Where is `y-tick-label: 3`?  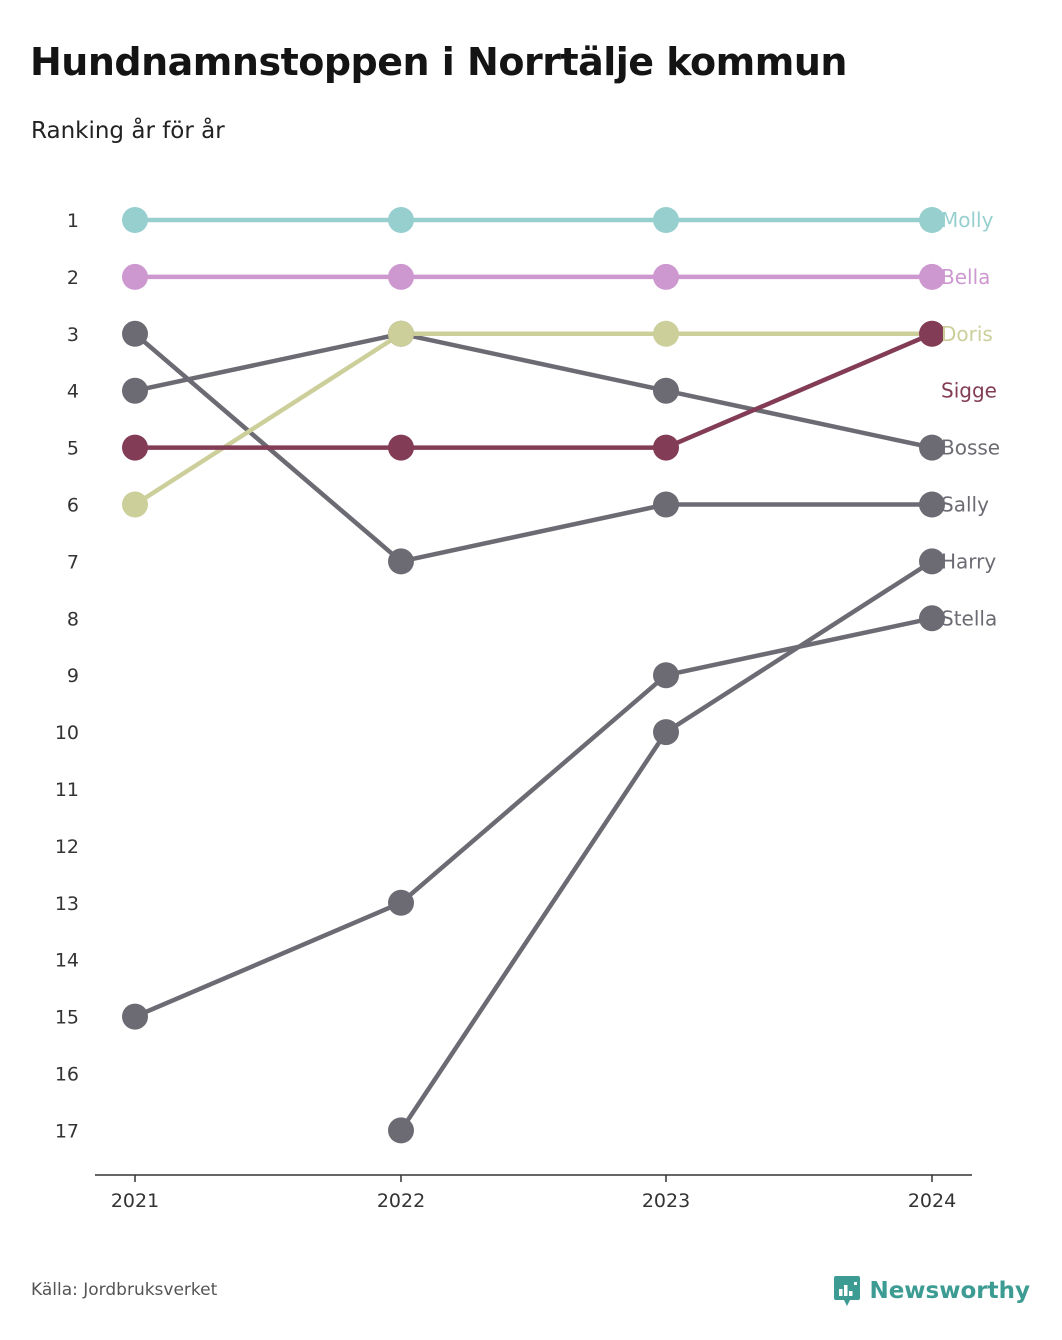 y-tick-label: 3 is located at coordinates (73, 335).